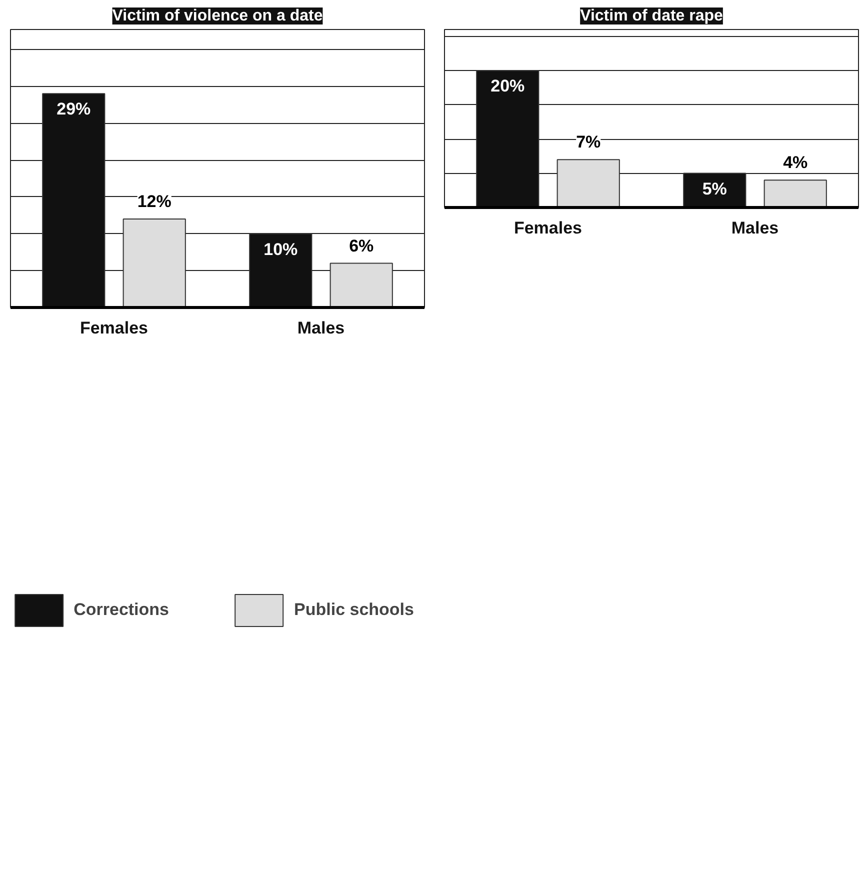  Describe the element at coordinates (354, 610) in the screenshot. I see `legend-label: Public schools` at that location.